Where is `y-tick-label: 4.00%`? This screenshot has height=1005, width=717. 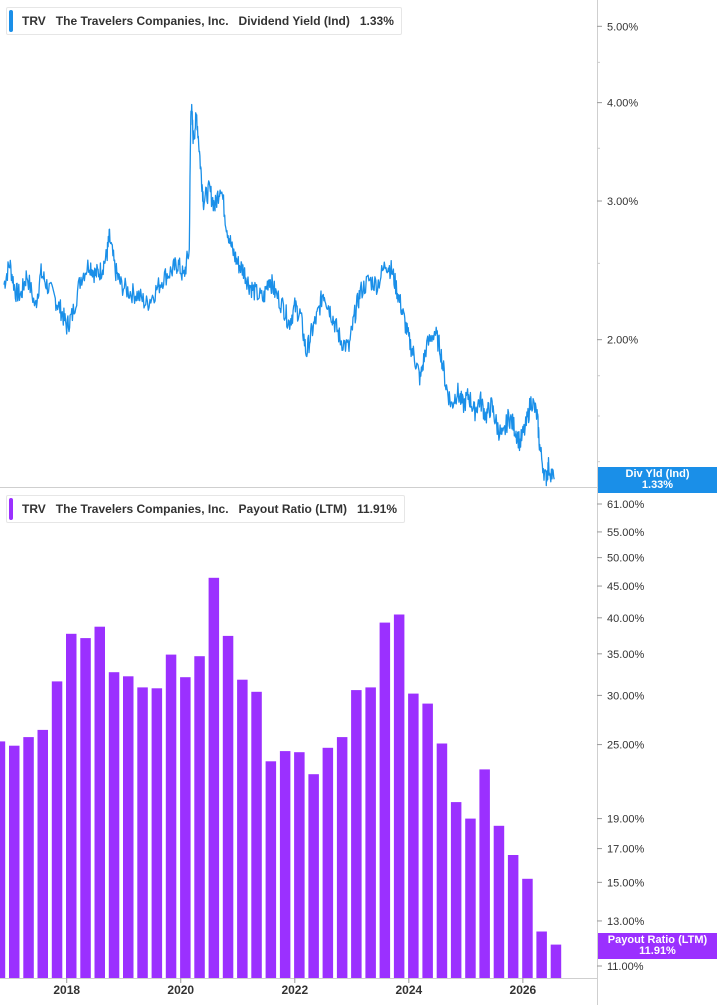
y-tick-label: 4.00% is located at coordinates (622, 104).